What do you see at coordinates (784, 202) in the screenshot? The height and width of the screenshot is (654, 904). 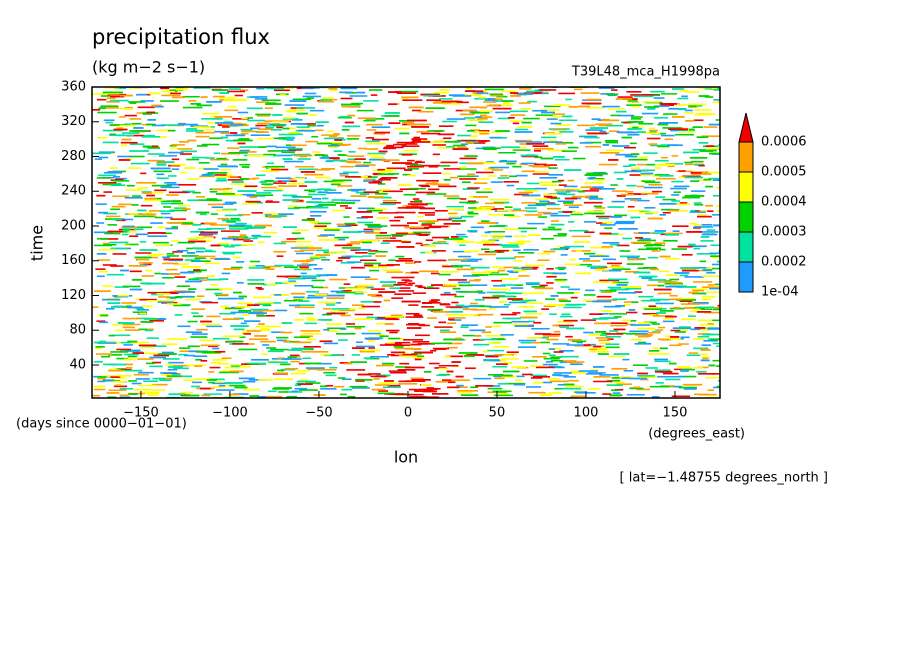 I see `colorbar-label: 0.0004` at bounding box center [784, 202].